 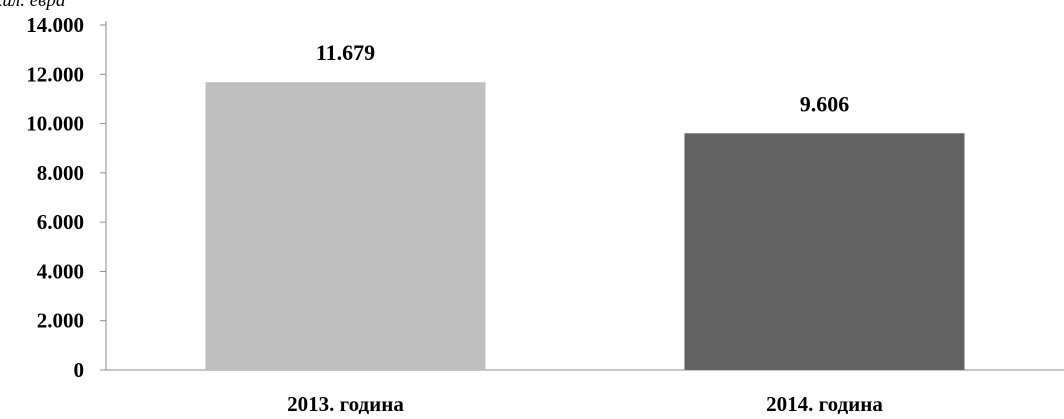 I want to click on y-axis-unit-label: хил. евра, so click(x=33, y=5).